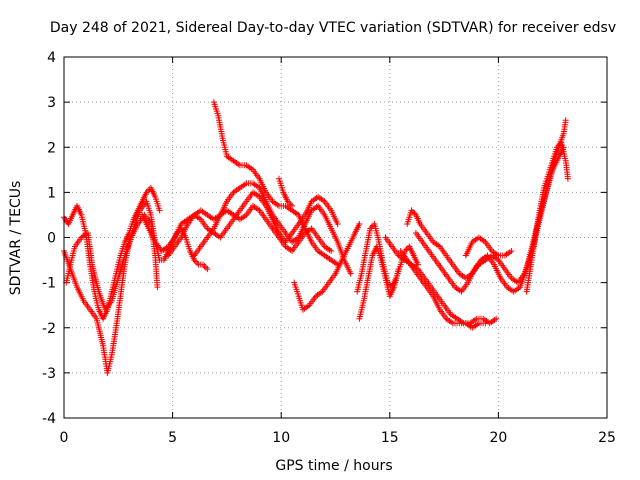 This screenshot has height=480, width=640. I want to click on x-tick-label: 25, so click(607, 438).